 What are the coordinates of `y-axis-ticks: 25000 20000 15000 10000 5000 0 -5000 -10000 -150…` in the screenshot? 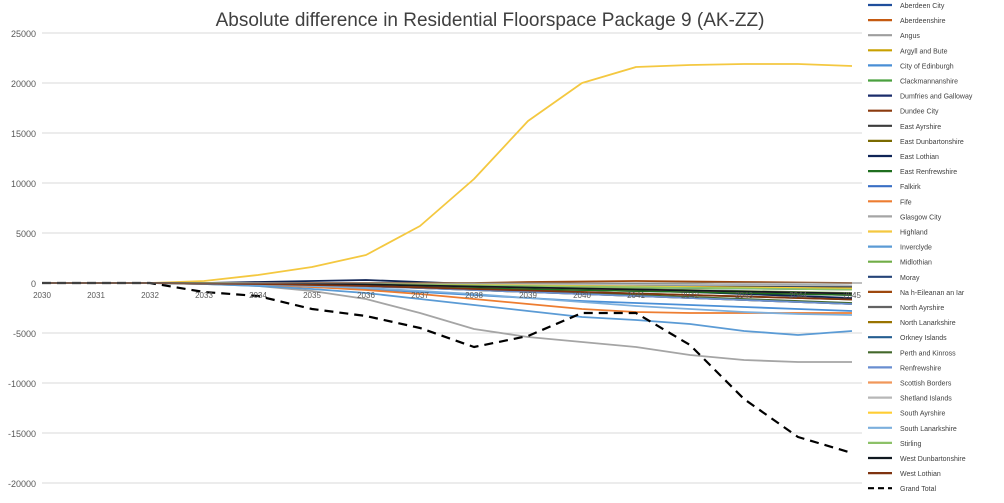 It's located at (22, 259).